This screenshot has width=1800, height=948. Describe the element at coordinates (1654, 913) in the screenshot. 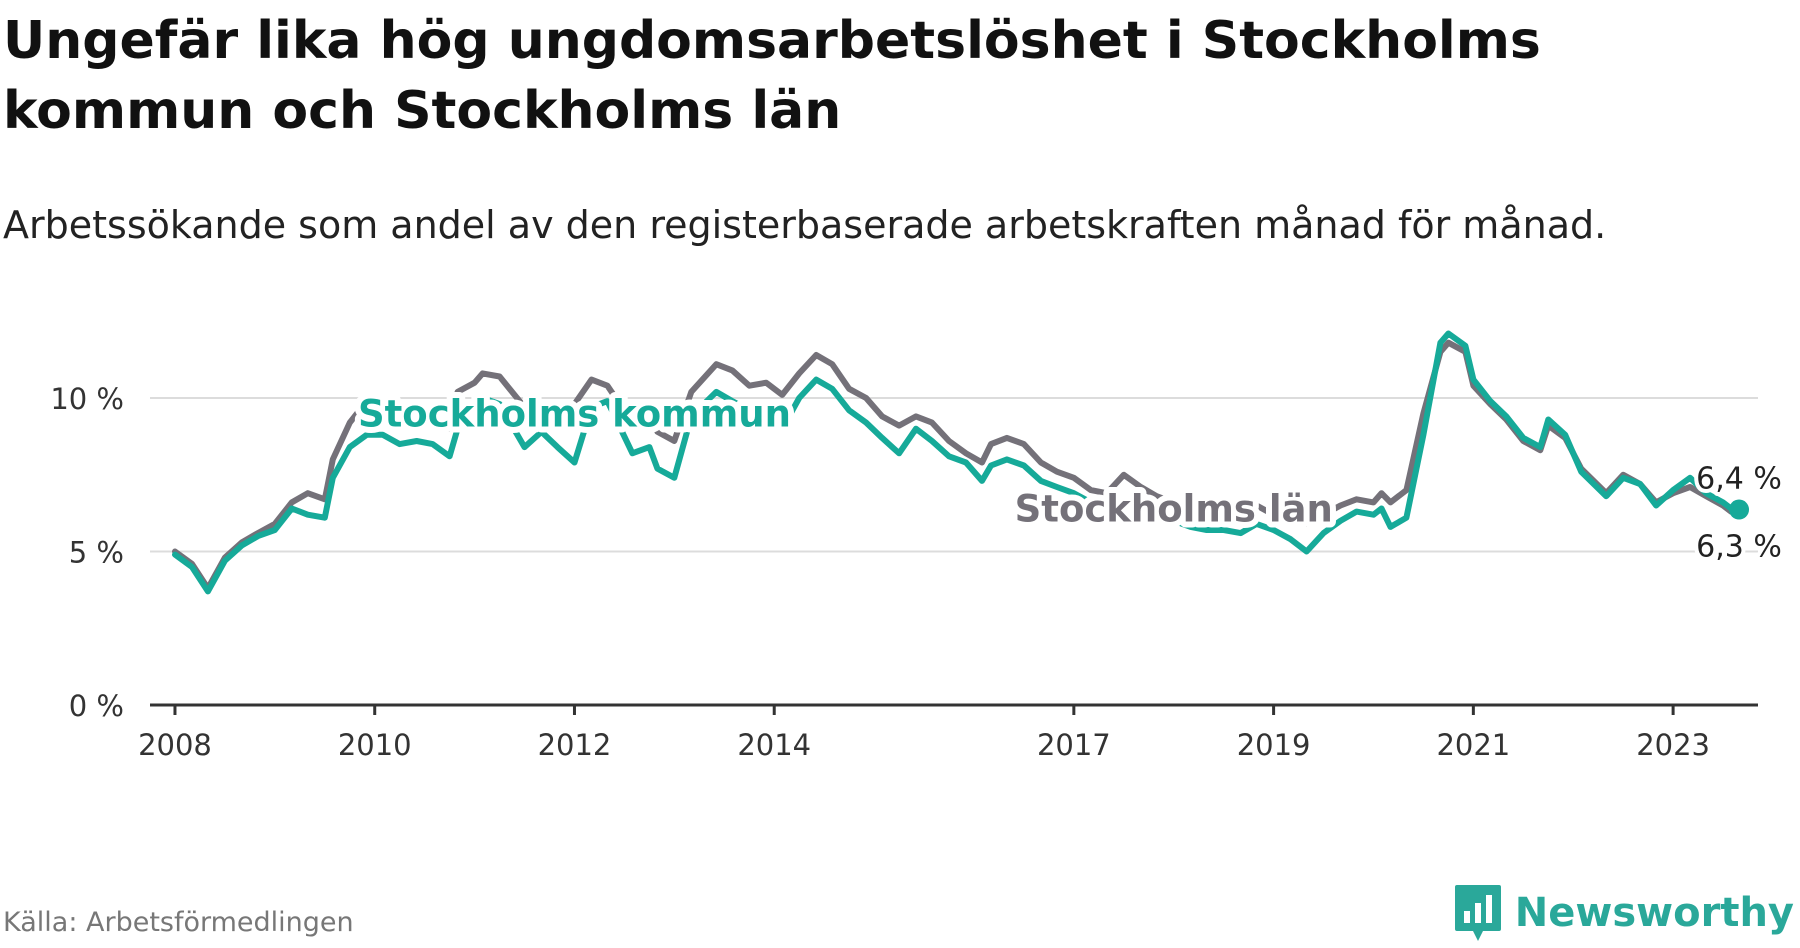

I see `brand-name: Newsworthy` at that location.